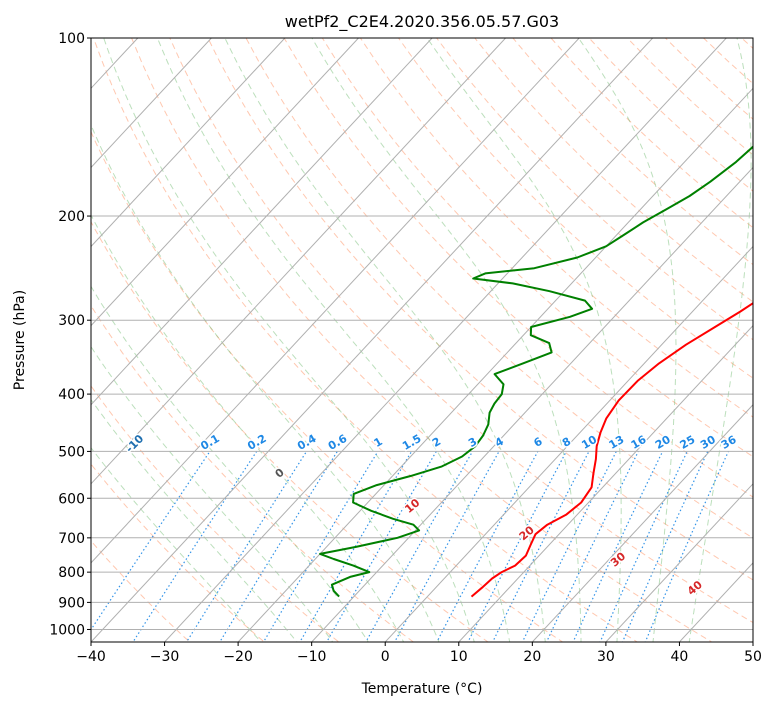 The height and width of the screenshot is (708, 775). I want to click on x-axis: −40 −30 −20 −10 0 10 20 30 40 50, so click(419, 653).